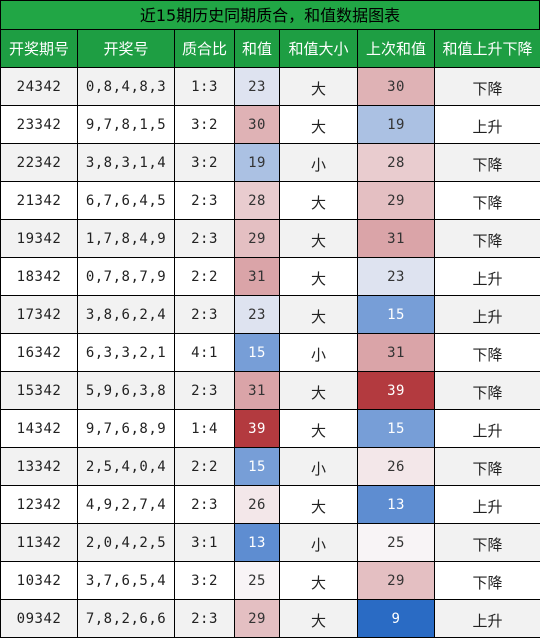  Describe the element at coordinates (126, 315) in the screenshot. I see `cell-numbers: 3,8,6,2,4` at that location.